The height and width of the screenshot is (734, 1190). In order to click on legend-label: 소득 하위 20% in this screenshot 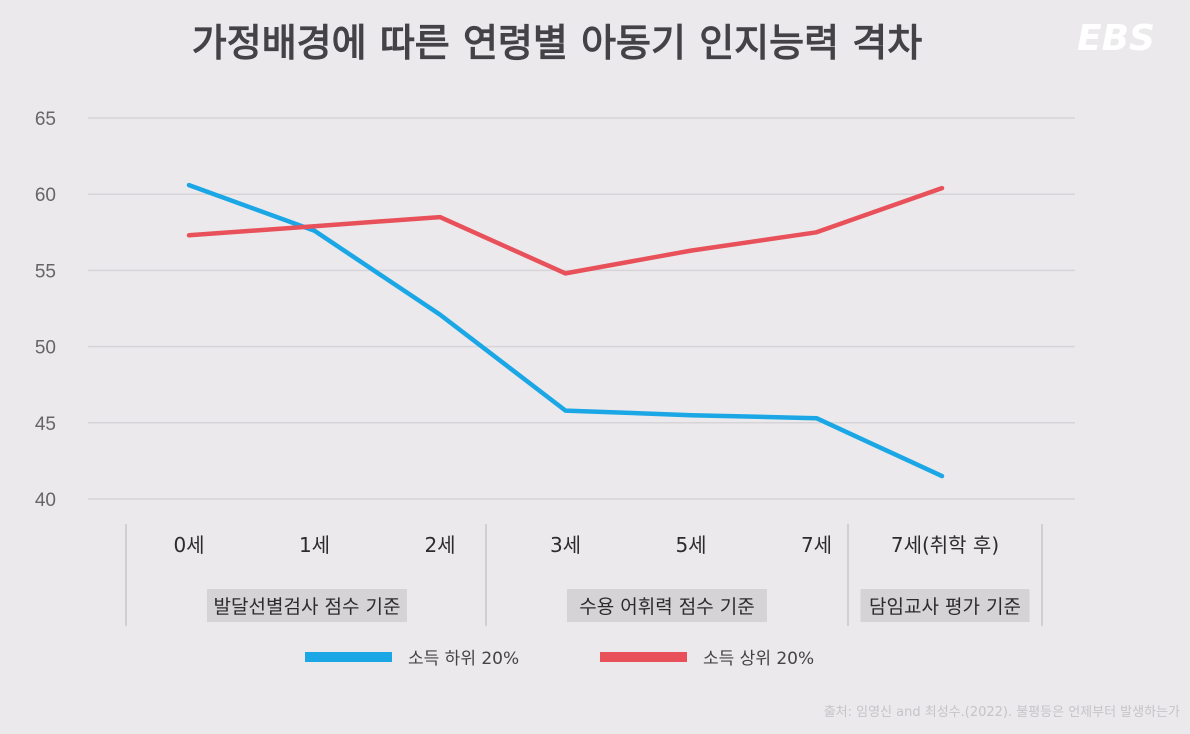, I will do `click(463, 659)`.